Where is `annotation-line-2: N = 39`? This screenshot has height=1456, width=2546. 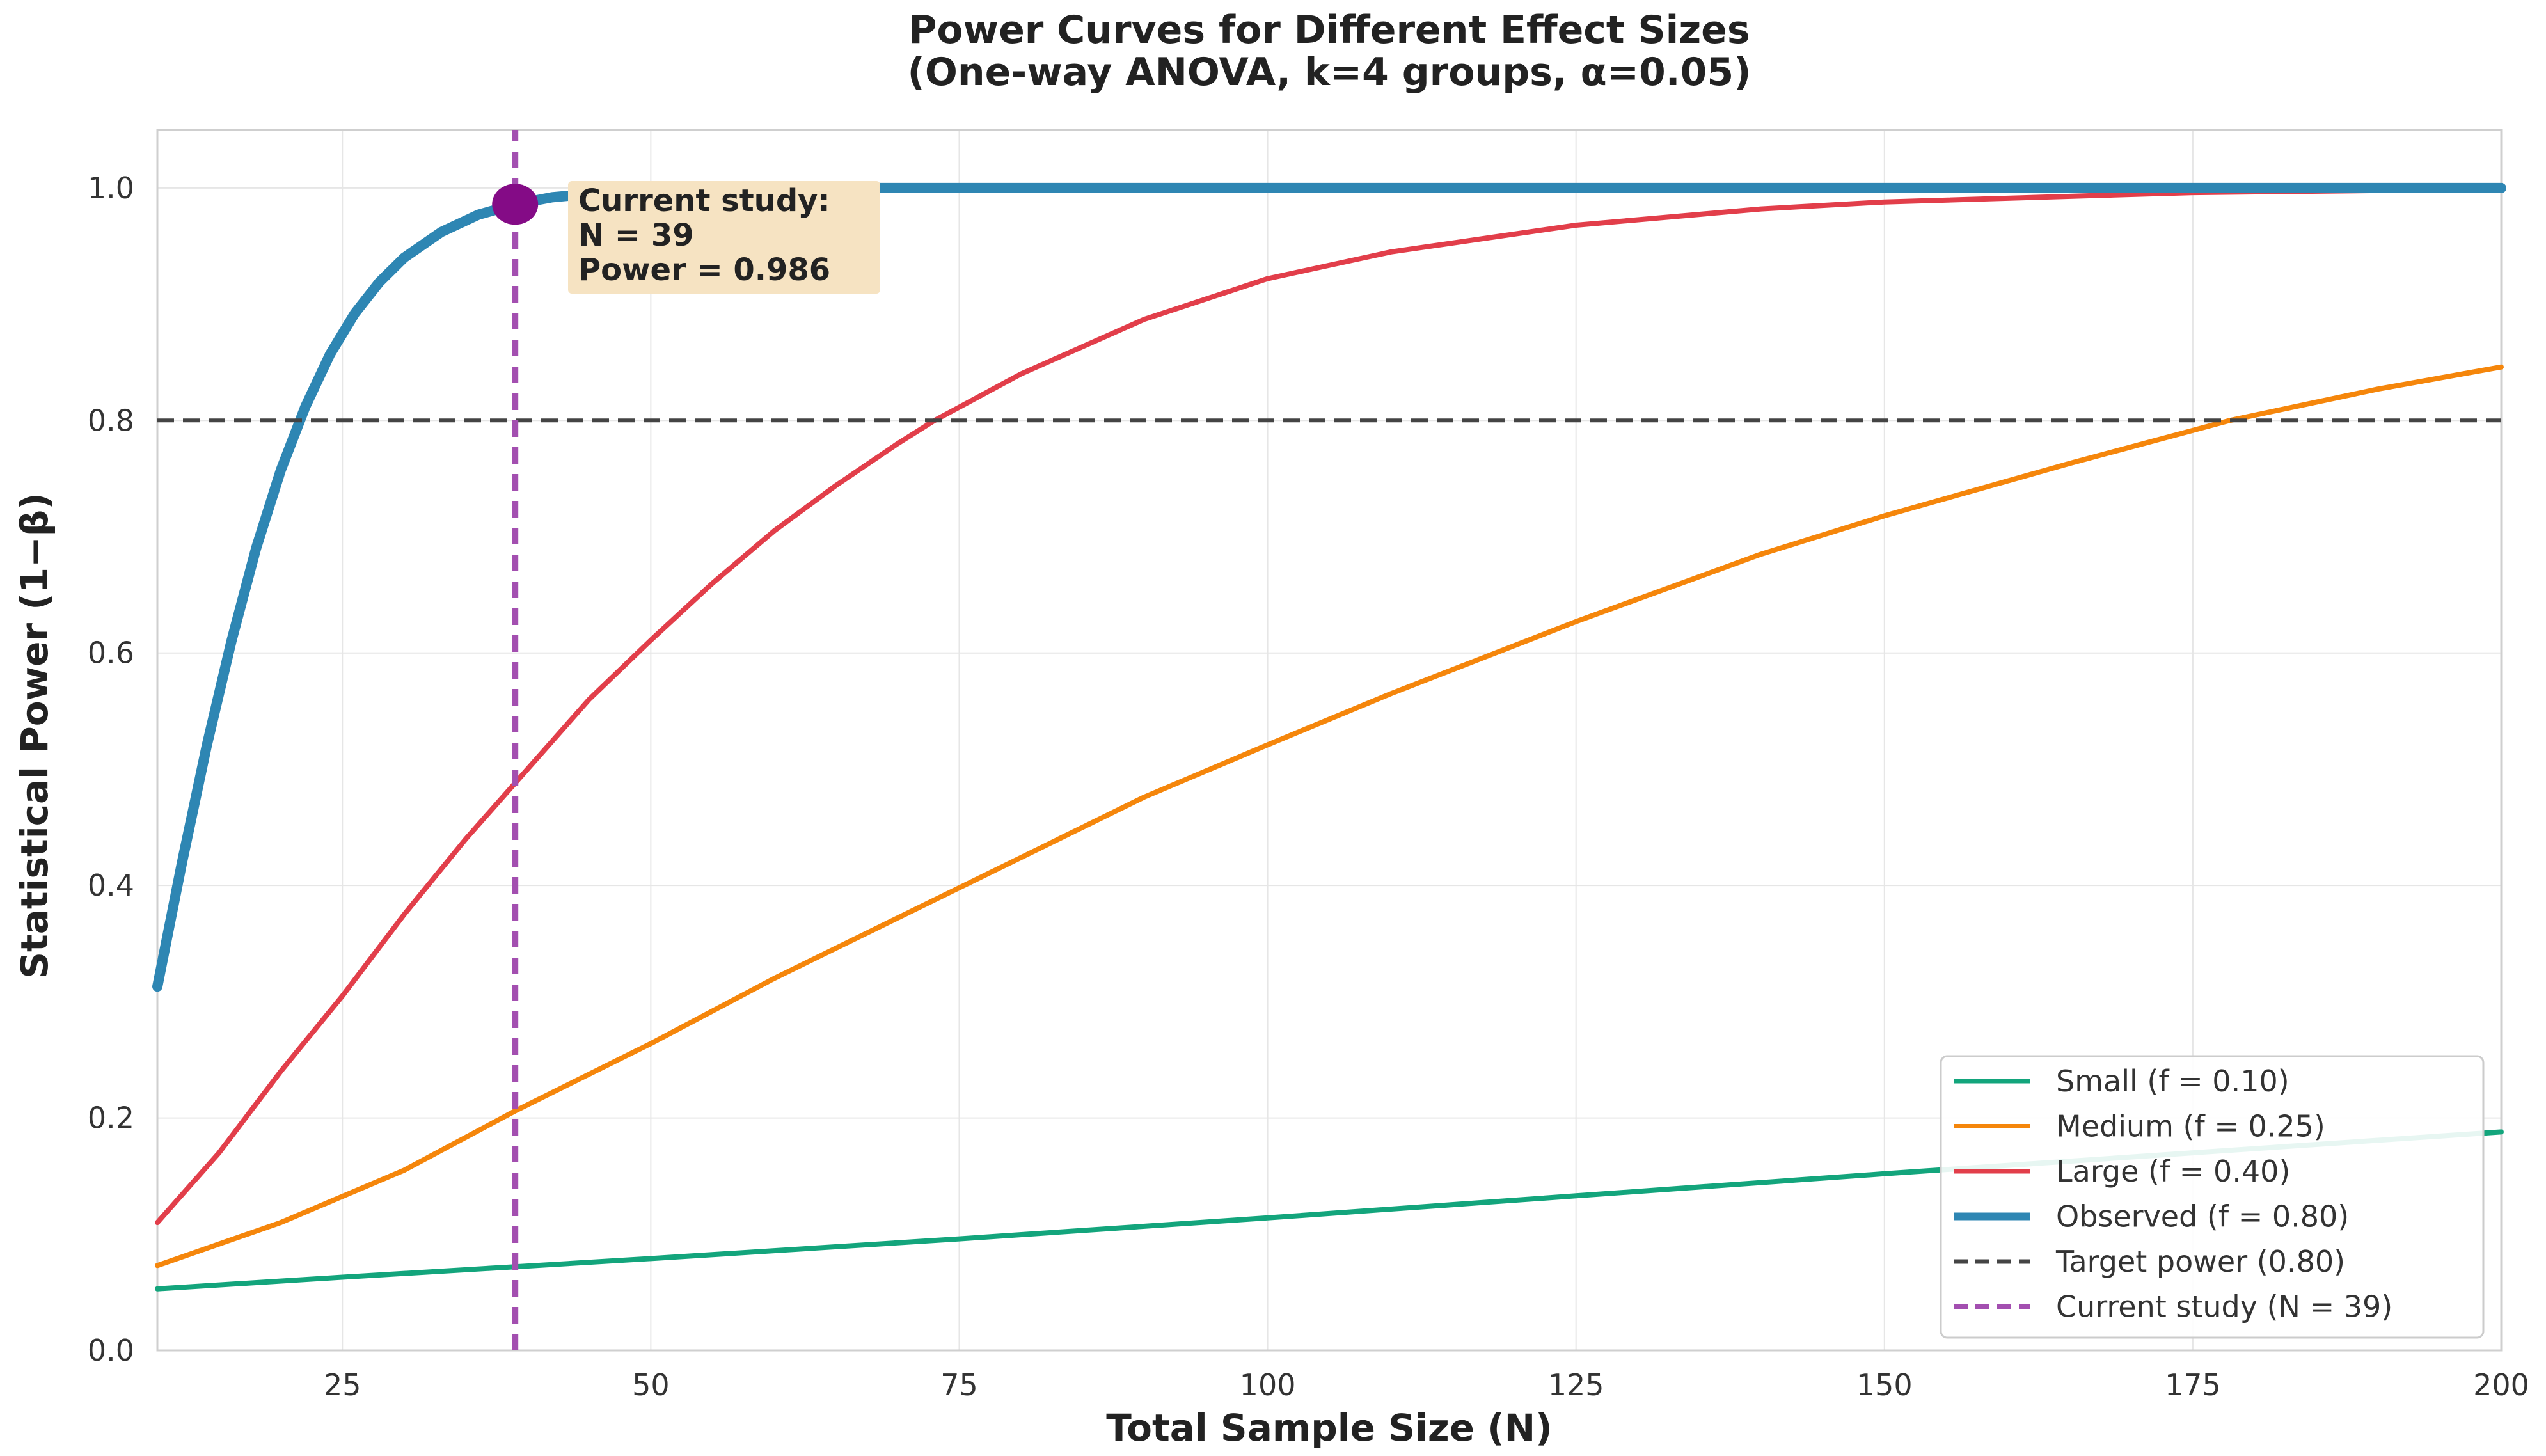
annotation-line-2: N = 39 is located at coordinates (636, 235).